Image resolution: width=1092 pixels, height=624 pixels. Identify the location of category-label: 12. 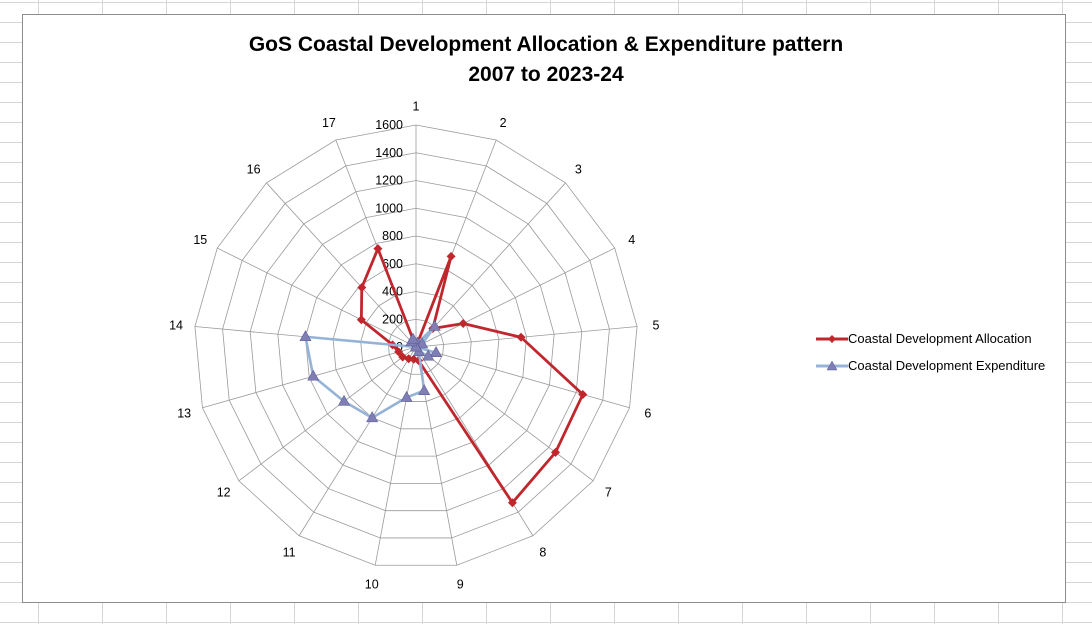
(224, 493).